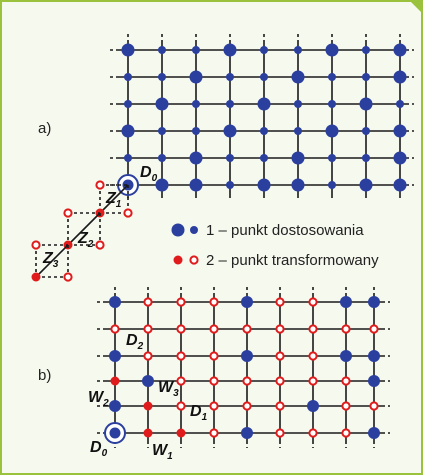  I want to click on transformation-steps, so click(82, 231).